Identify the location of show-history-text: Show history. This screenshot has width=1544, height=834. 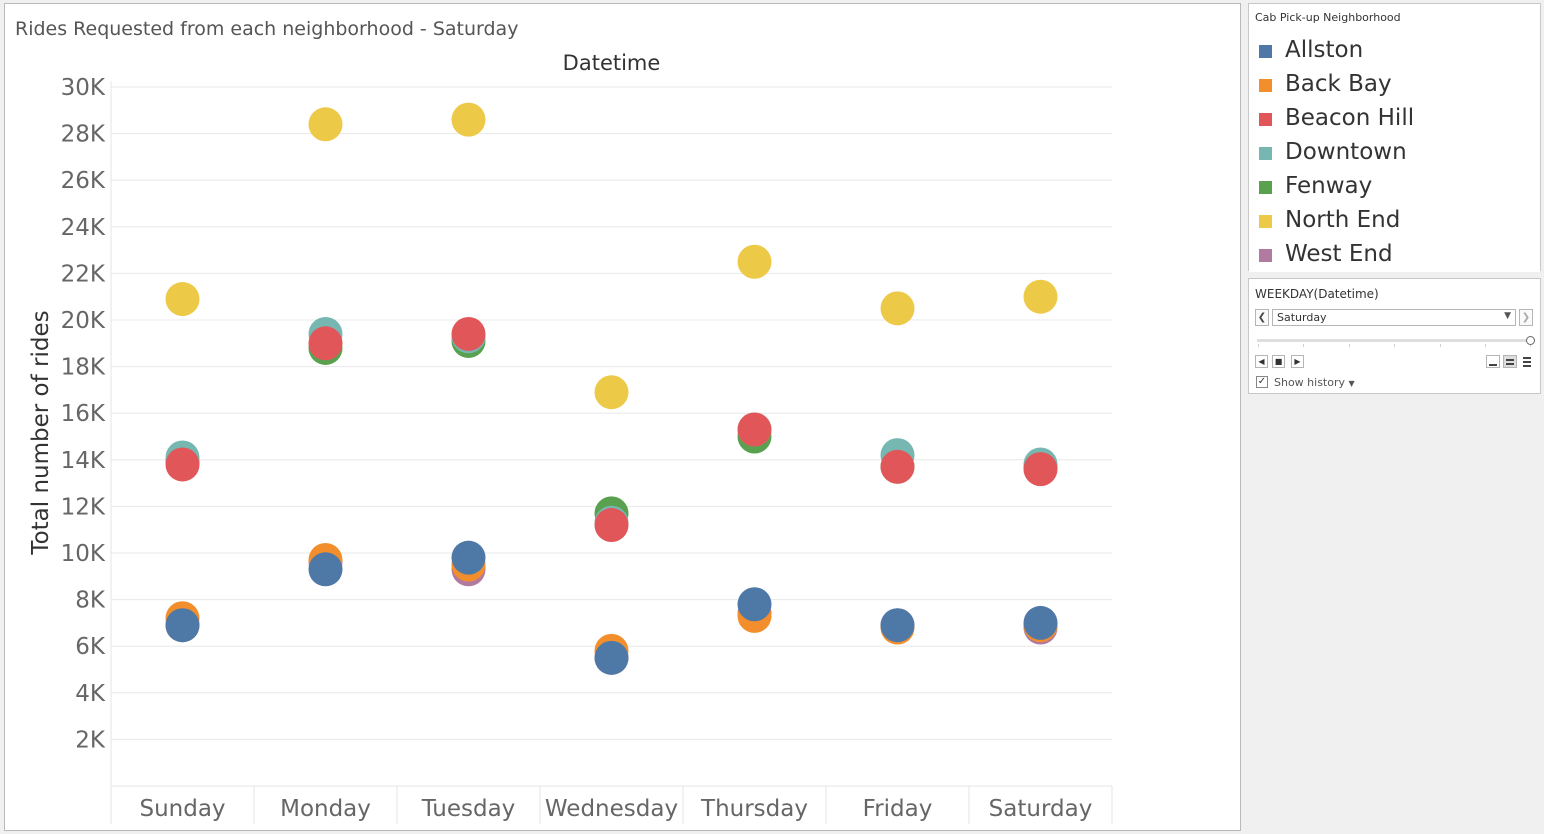
(1310, 382).